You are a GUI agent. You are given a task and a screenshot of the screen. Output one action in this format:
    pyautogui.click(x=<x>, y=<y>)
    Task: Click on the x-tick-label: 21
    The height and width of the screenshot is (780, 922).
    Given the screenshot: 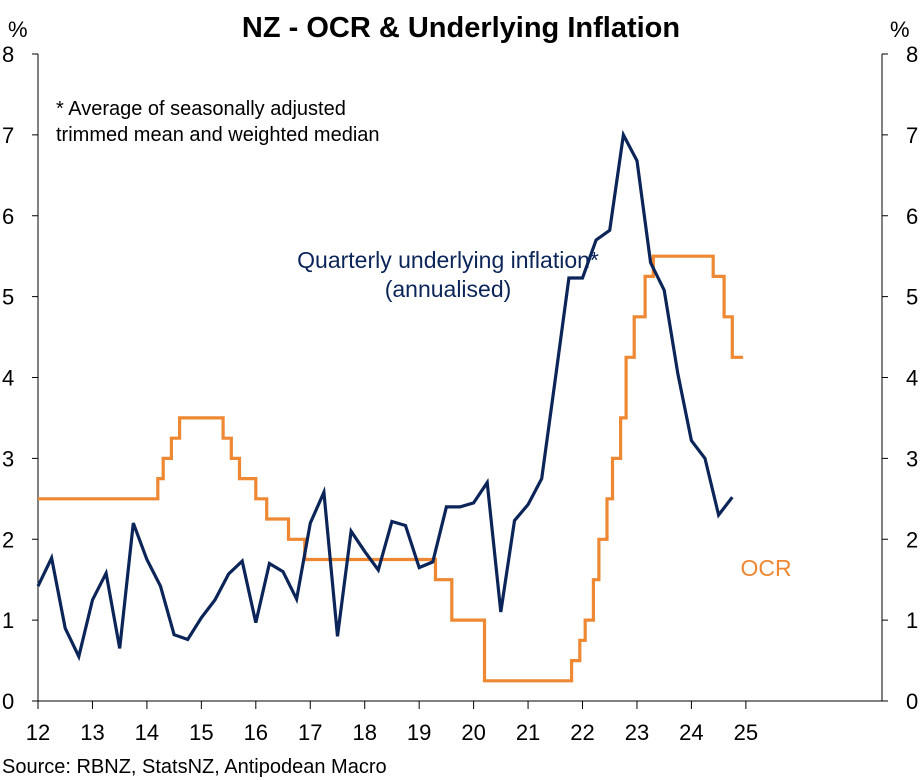 What is the action you would take?
    pyautogui.click(x=528, y=732)
    